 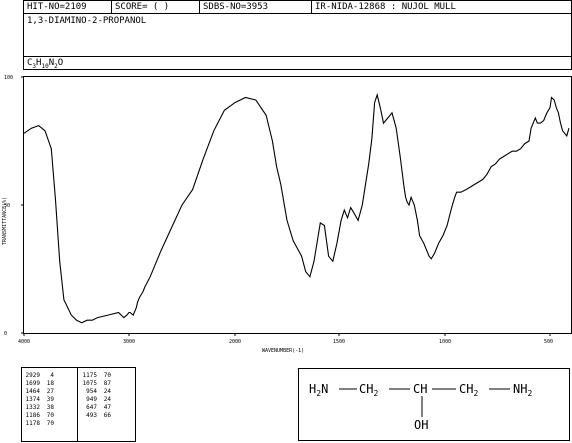 What do you see at coordinates (91, 407) in the screenshot?
I see `peak-wavenumber: 647` at bounding box center [91, 407].